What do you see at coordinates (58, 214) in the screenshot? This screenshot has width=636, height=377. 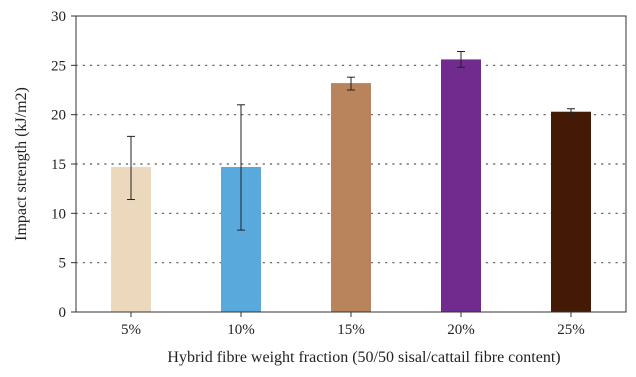 I see `y-tick-label: 10` at bounding box center [58, 214].